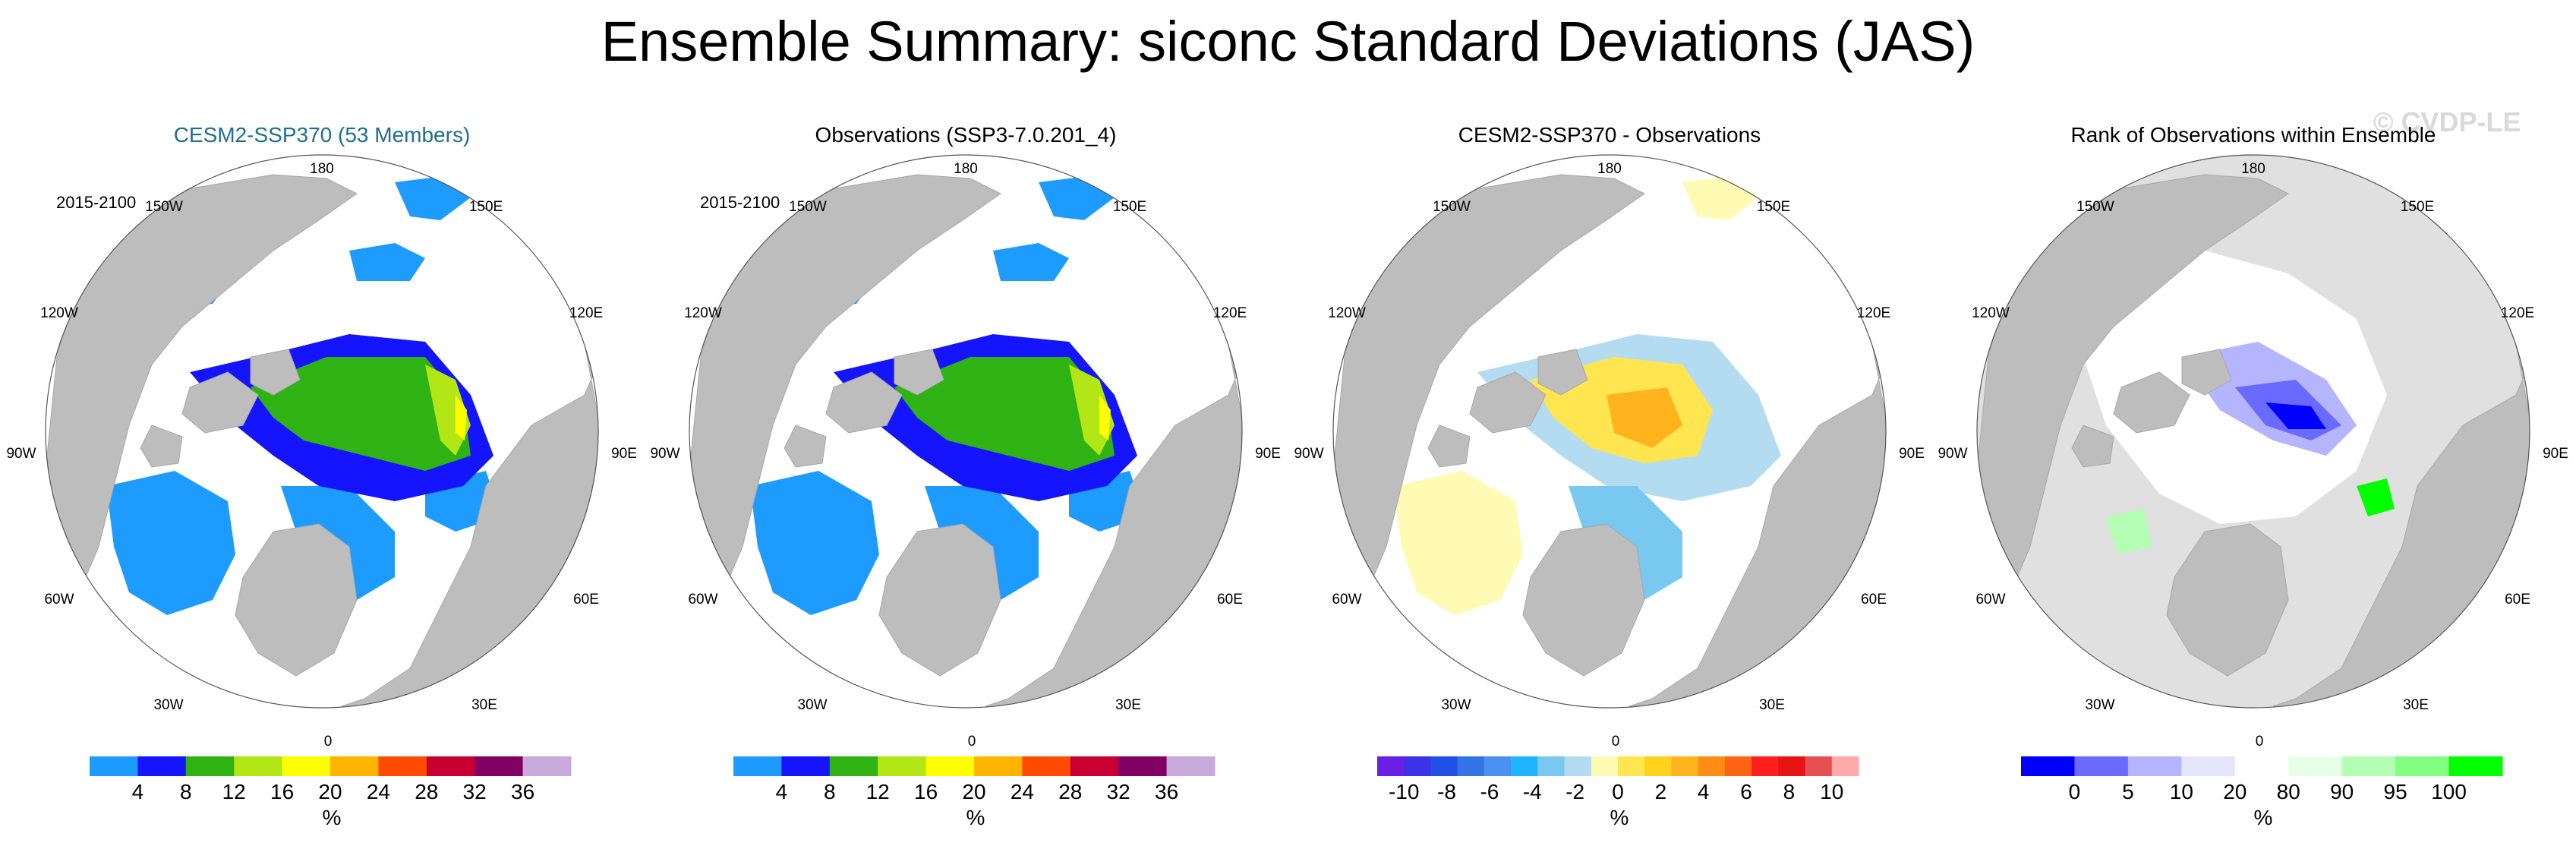 The image size is (2576, 846). I want to click on rank-region-green-east, so click(2376, 497).